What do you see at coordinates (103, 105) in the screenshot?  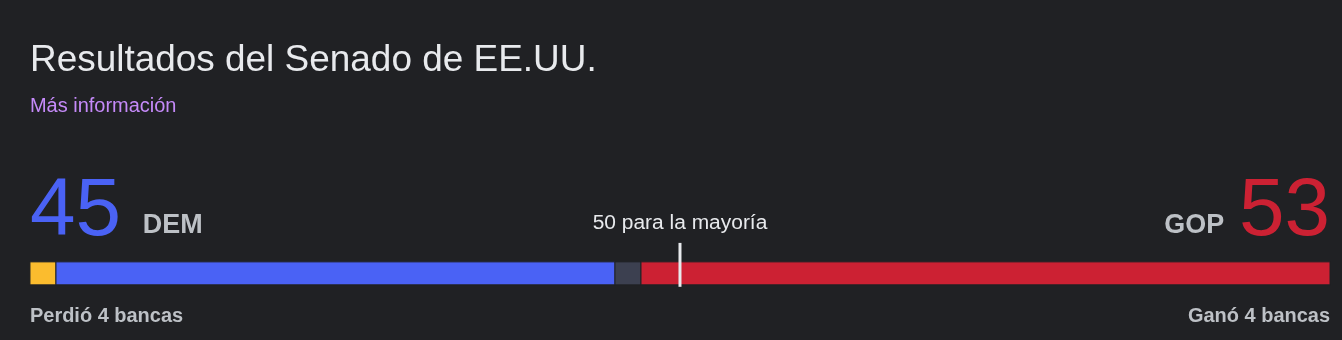 I see `chart-subtitle: Más información` at bounding box center [103, 105].